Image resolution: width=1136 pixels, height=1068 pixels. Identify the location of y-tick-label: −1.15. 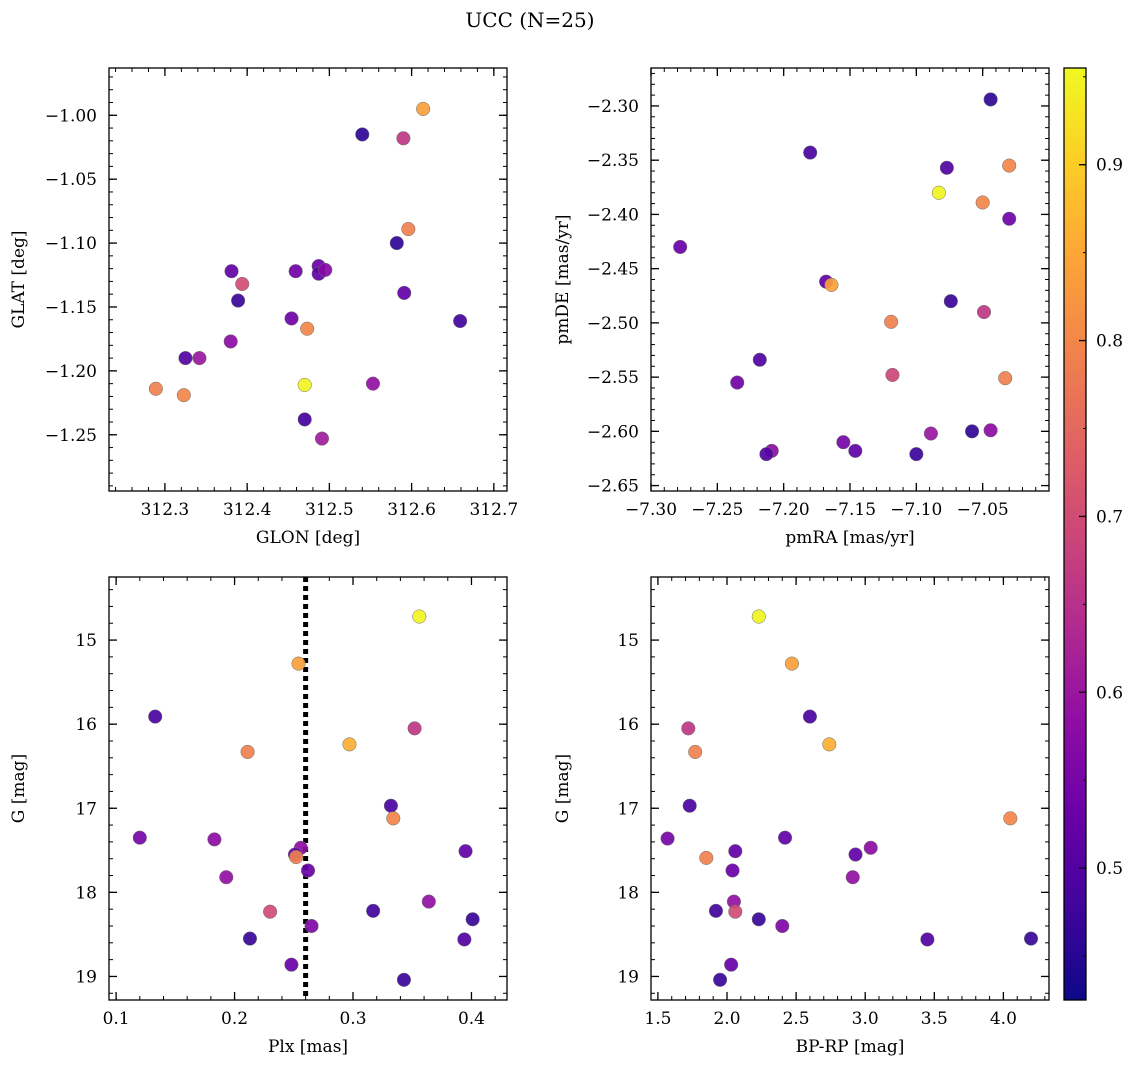
(71, 308).